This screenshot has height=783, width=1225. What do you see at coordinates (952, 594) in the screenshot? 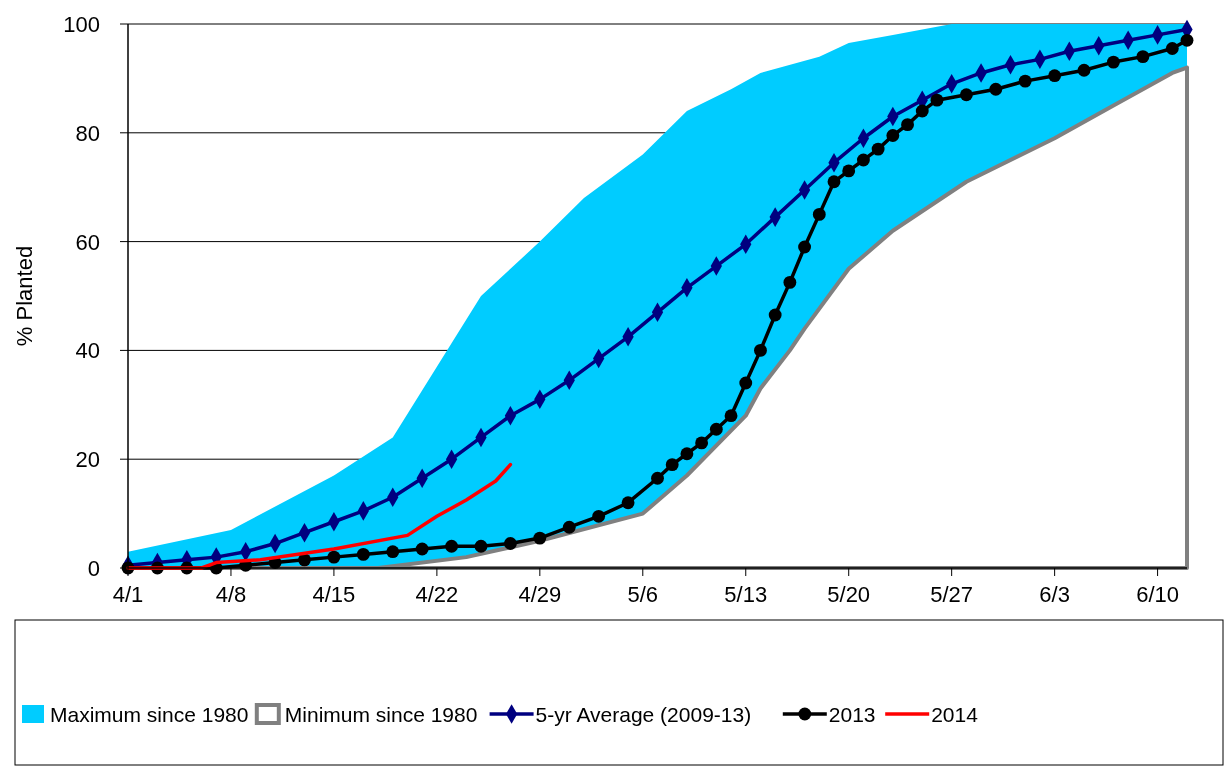
I see `x-tick-label: 5/27` at bounding box center [952, 594].